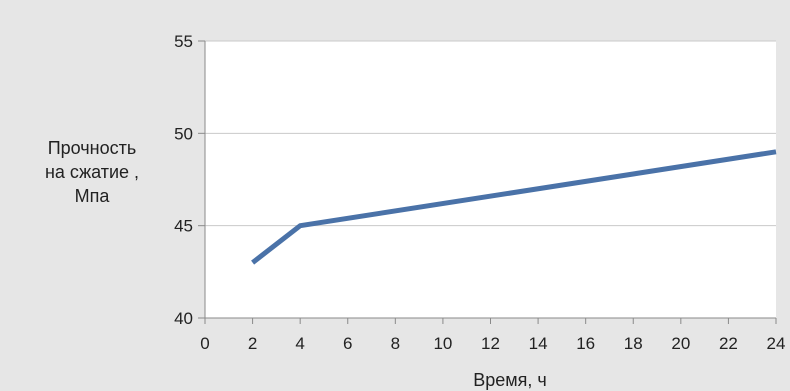 The image size is (790, 391). I want to click on x-tick-label-4: 4, so click(299, 343).